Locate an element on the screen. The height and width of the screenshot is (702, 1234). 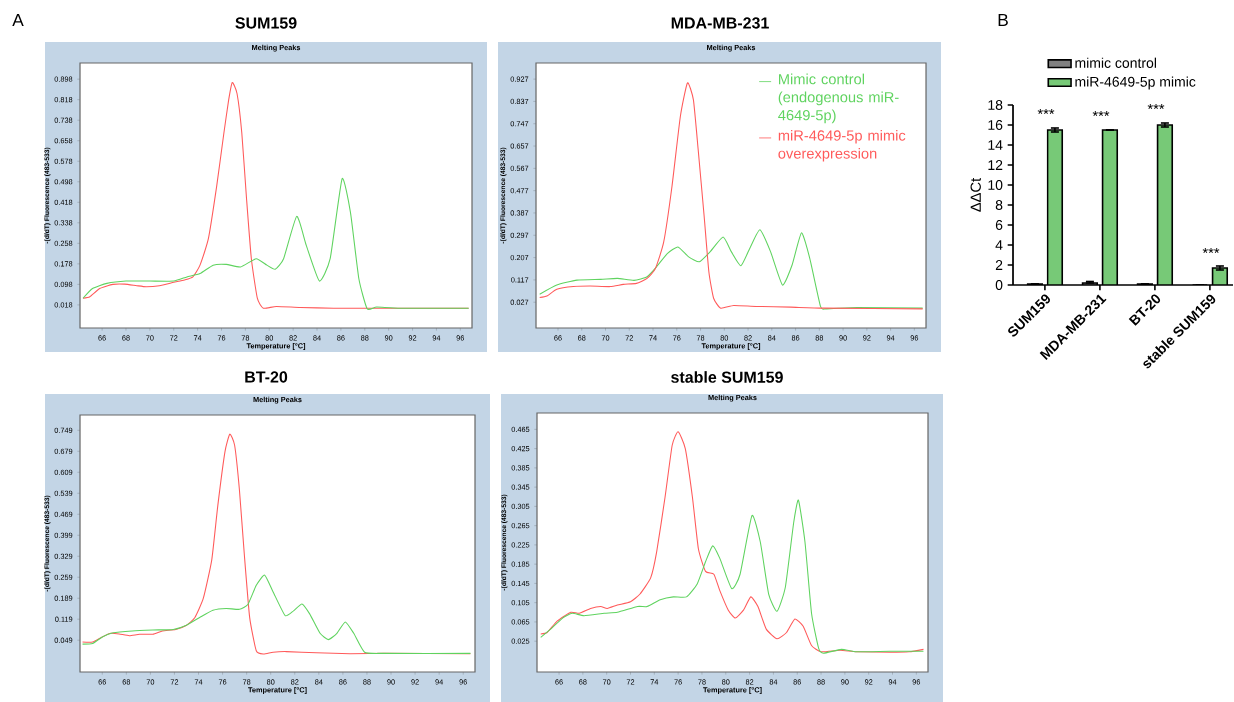
chart-title: SUM159 is located at coordinates (266, 23).